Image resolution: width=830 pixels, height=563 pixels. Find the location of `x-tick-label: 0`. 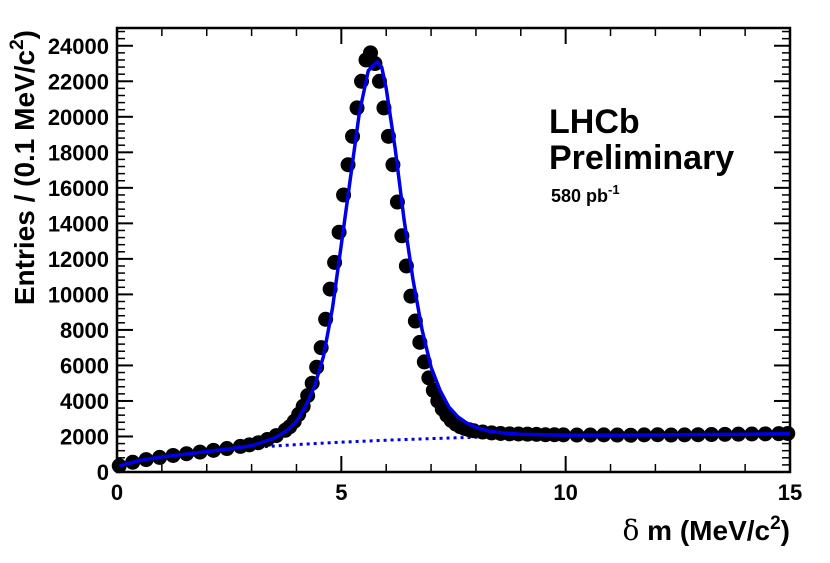

x-tick-label: 0 is located at coordinates (117, 492).